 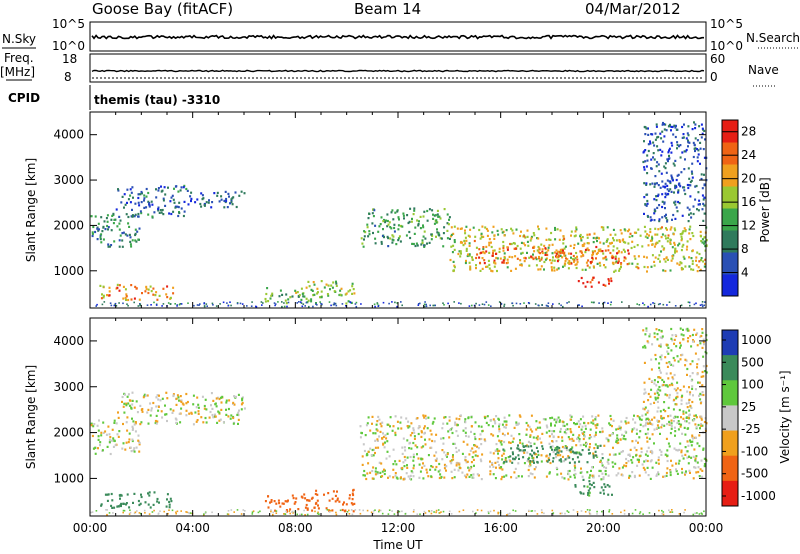 What do you see at coordinates (748, 179) in the screenshot?
I see `colorbar-tick-label: 20` at bounding box center [748, 179].